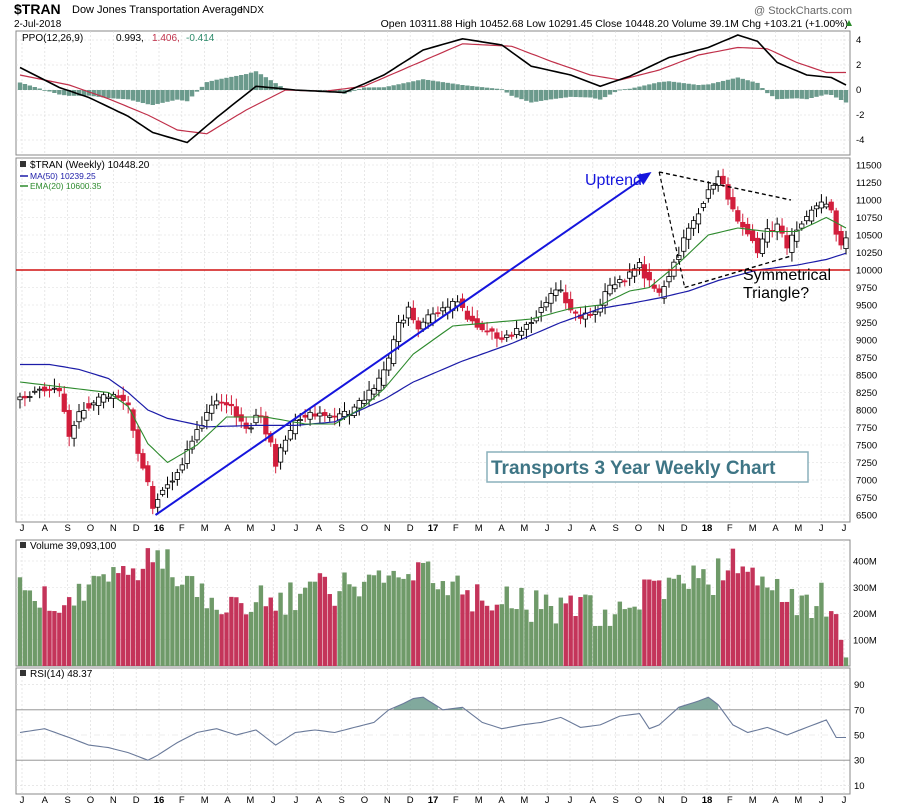 The image size is (900, 811). I want to click on x-tick-label: O, so click(364, 800).